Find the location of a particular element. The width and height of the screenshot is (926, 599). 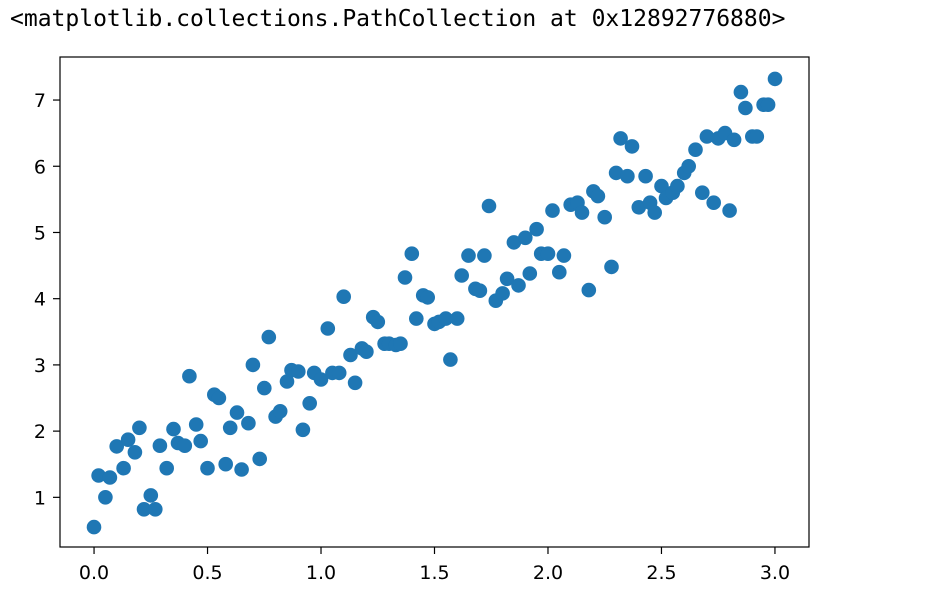

x-tick-label: 2.5 is located at coordinates (661, 573).